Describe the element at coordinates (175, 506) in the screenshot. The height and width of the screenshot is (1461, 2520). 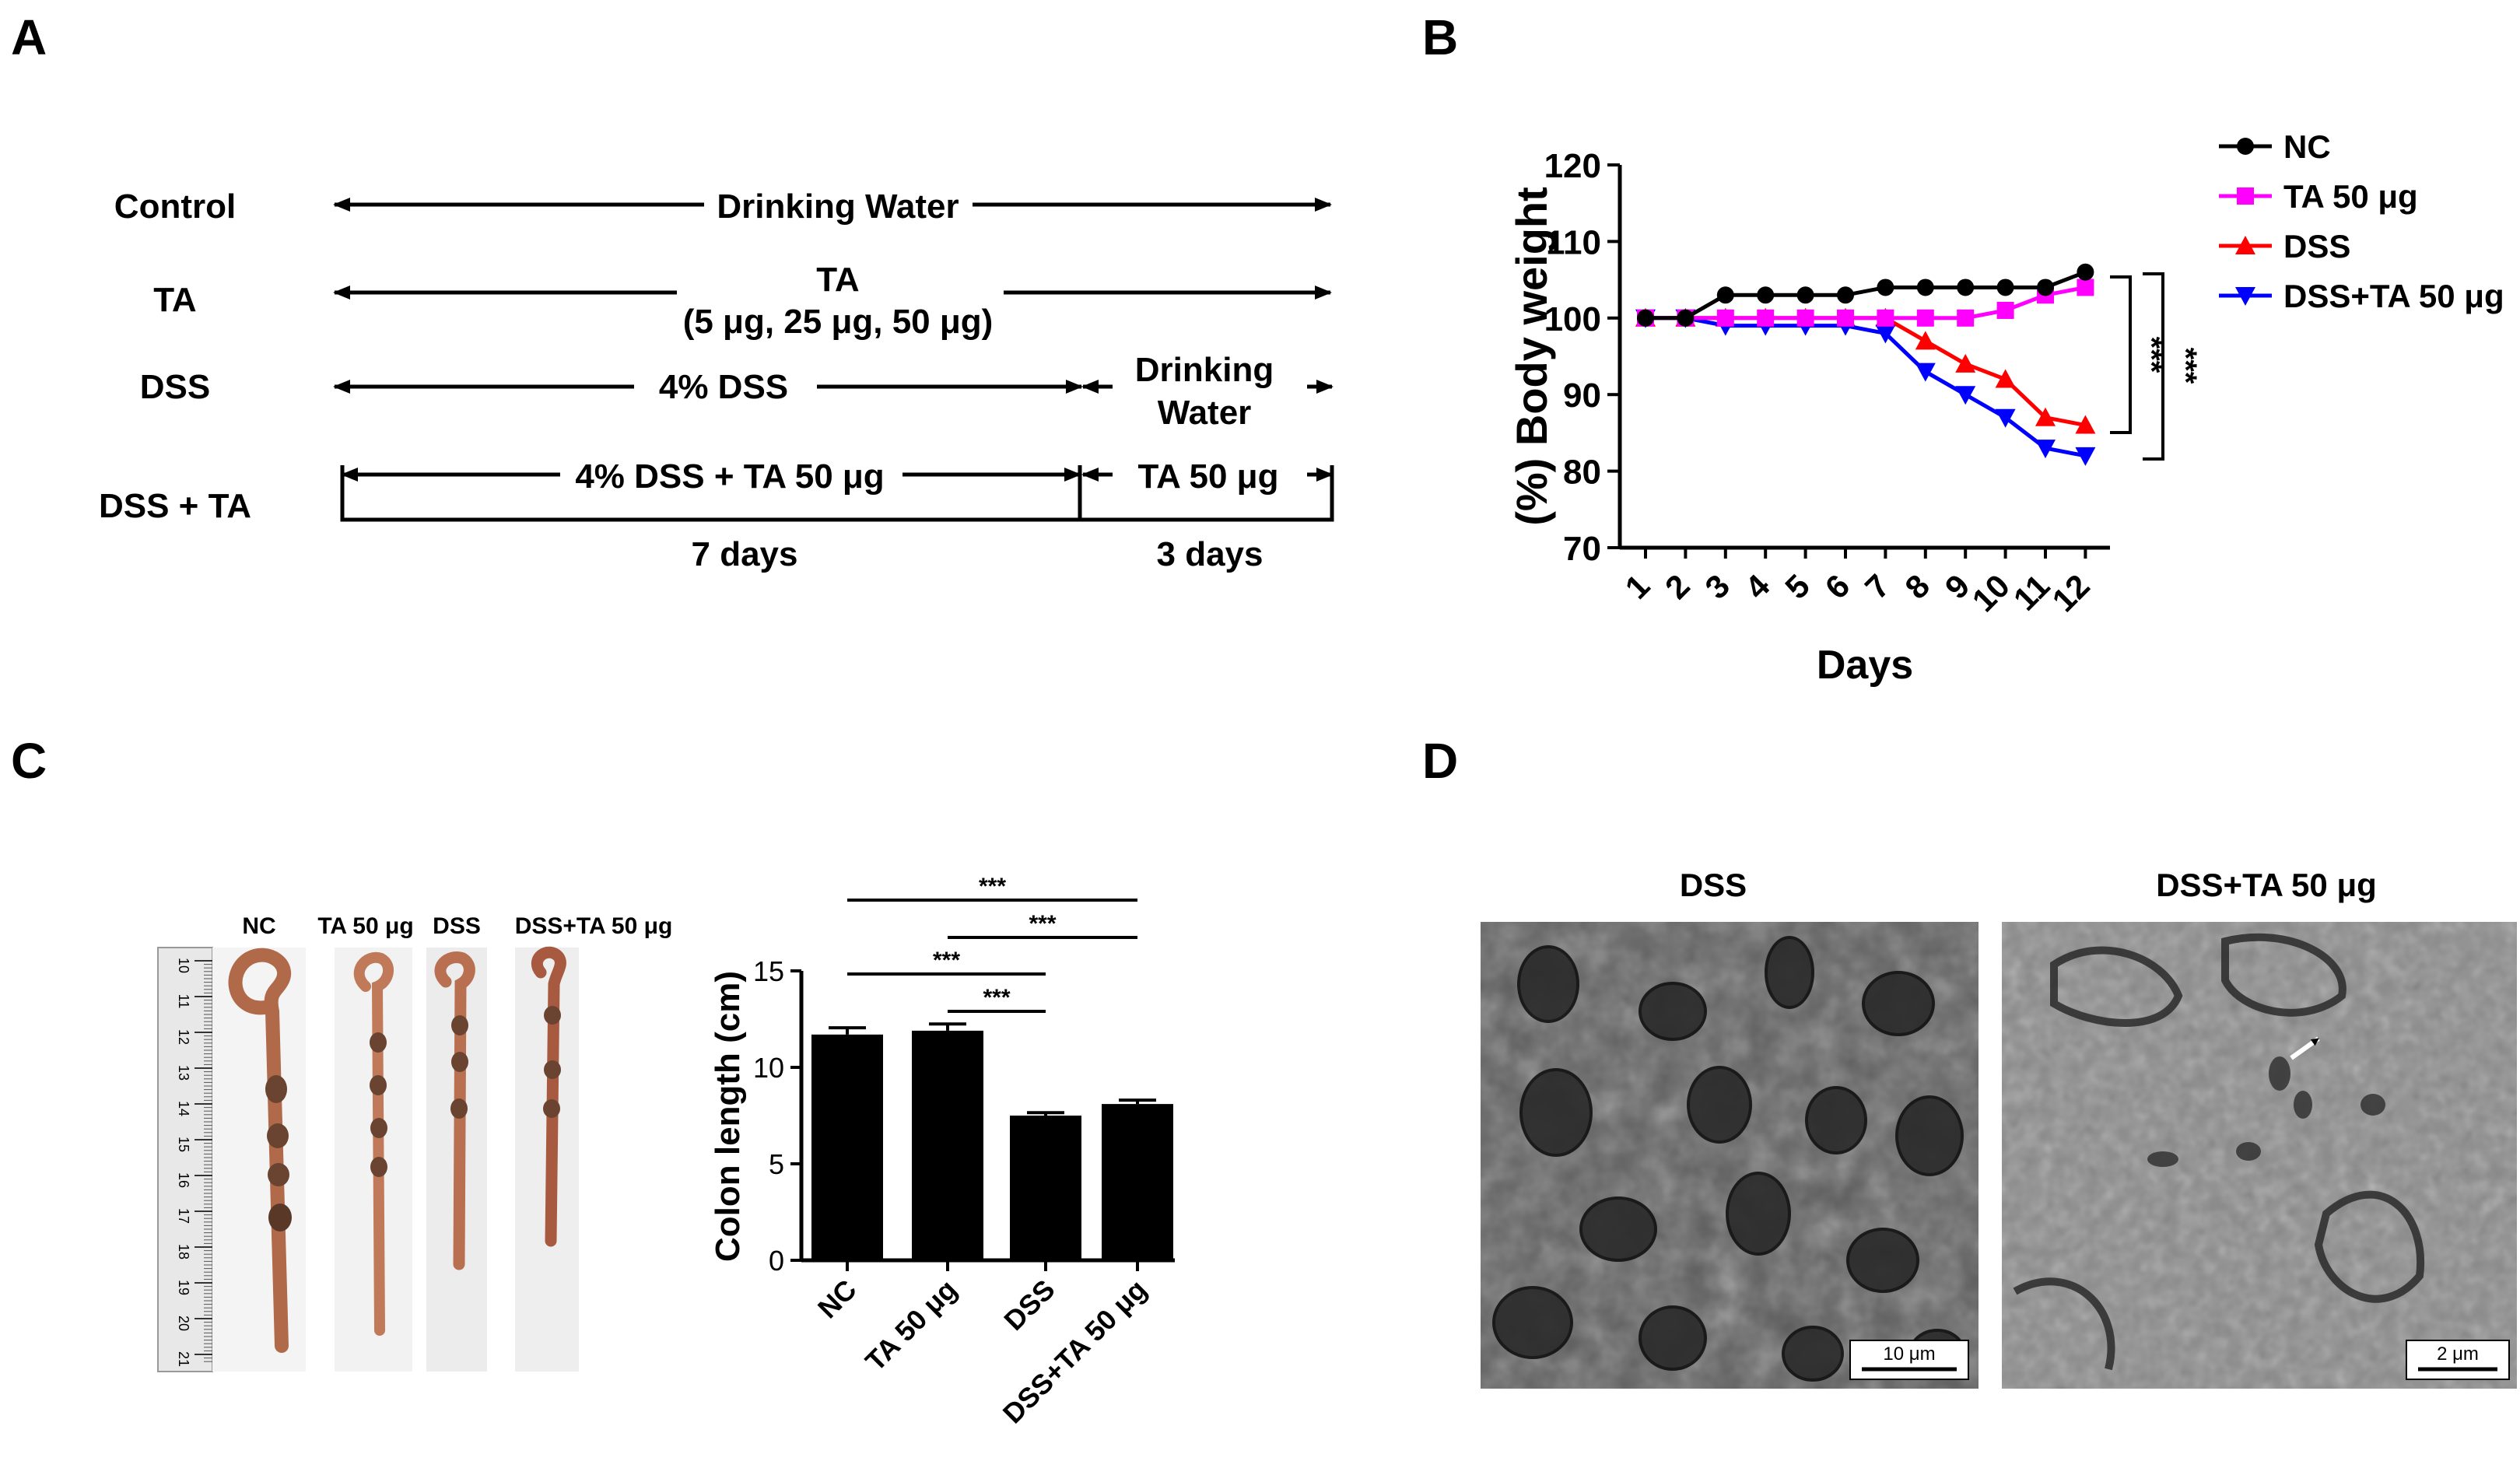
I see `group-label-dss-ta: DSS + TA` at that location.